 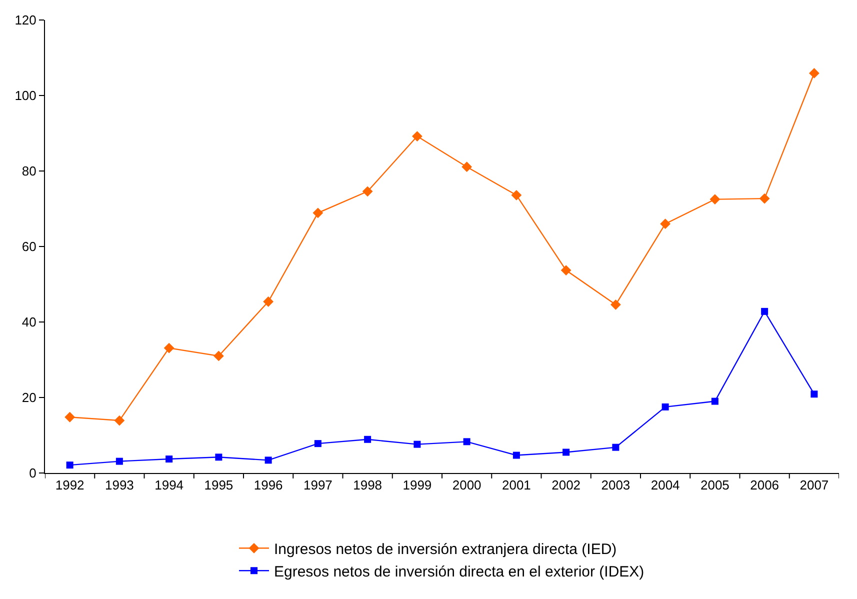 I want to click on x-tick-label: 2002, so click(x=566, y=485).